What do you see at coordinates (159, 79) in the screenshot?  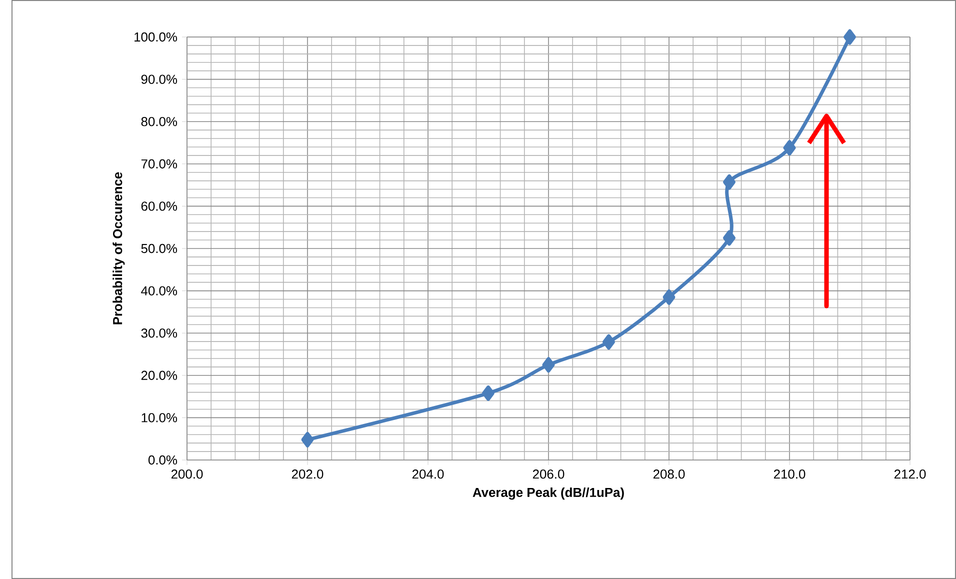 I see `y-tick-label: 90.0%` at bounding box center [159, 79].